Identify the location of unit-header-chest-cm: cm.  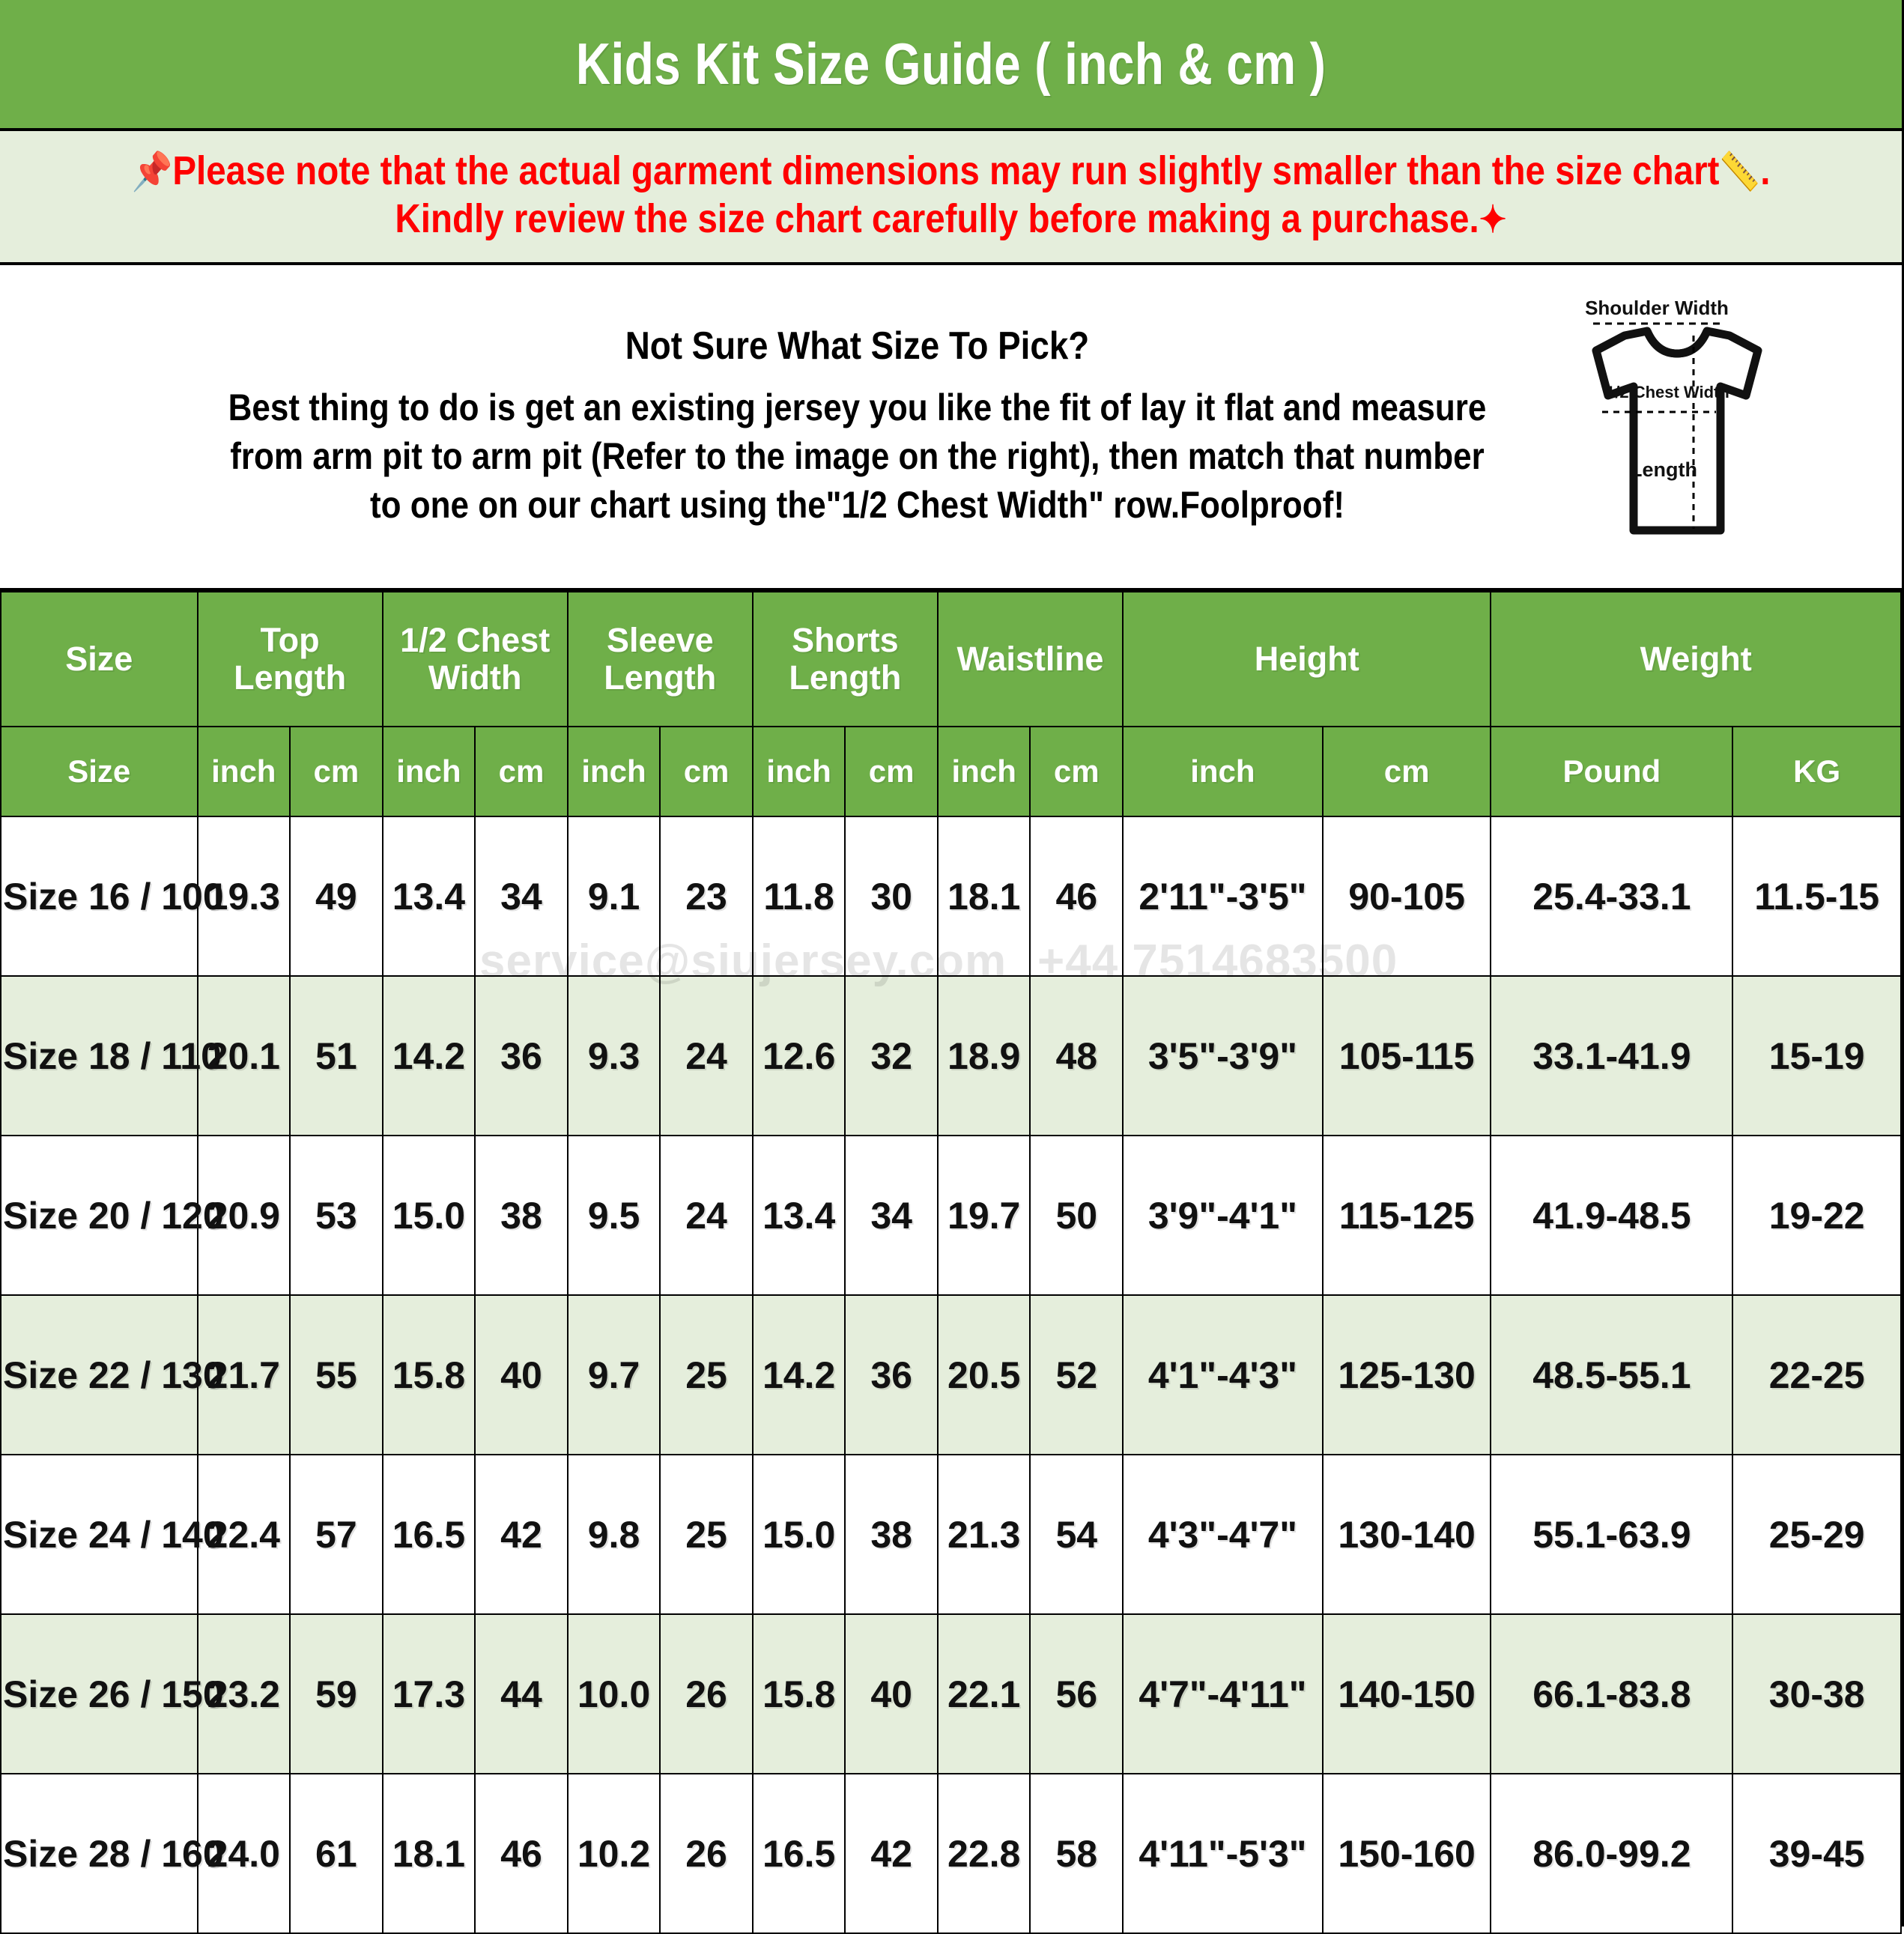
(521, 772).